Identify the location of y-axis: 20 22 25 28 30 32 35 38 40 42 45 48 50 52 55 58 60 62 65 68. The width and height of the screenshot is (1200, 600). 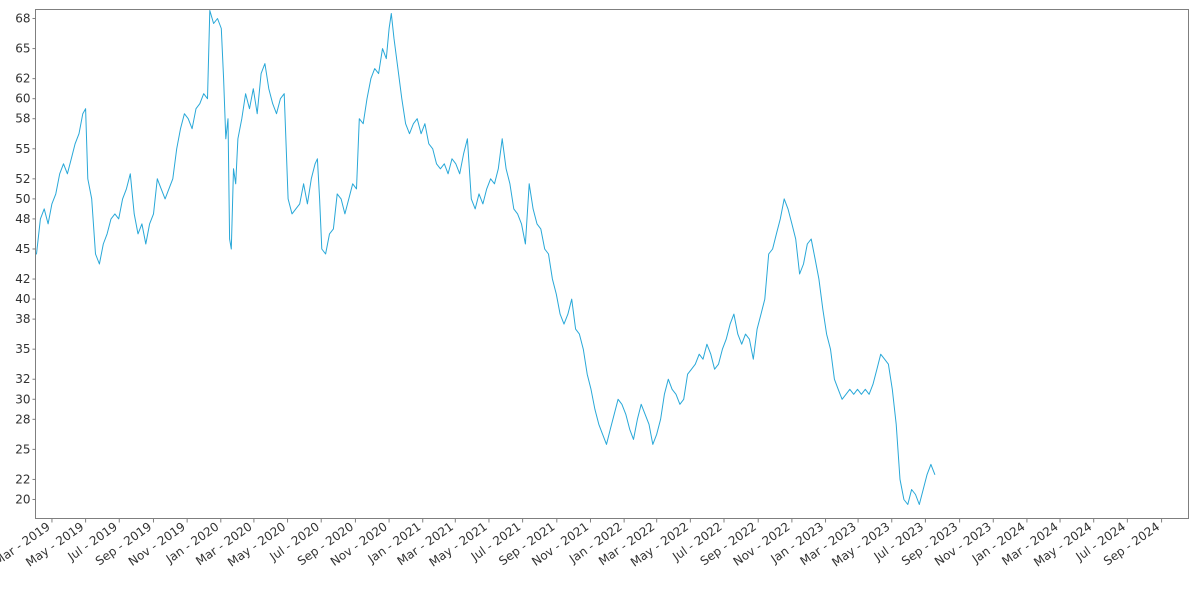
(25, 259).